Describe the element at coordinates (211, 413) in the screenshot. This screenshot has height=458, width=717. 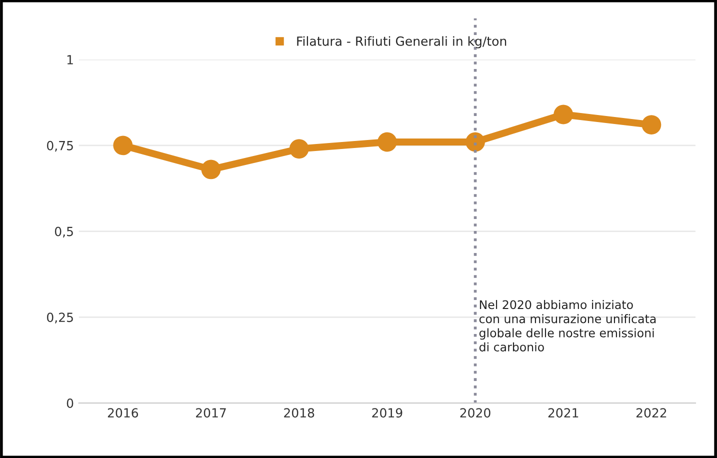
I see `x-tick-label: 2017` at that location.